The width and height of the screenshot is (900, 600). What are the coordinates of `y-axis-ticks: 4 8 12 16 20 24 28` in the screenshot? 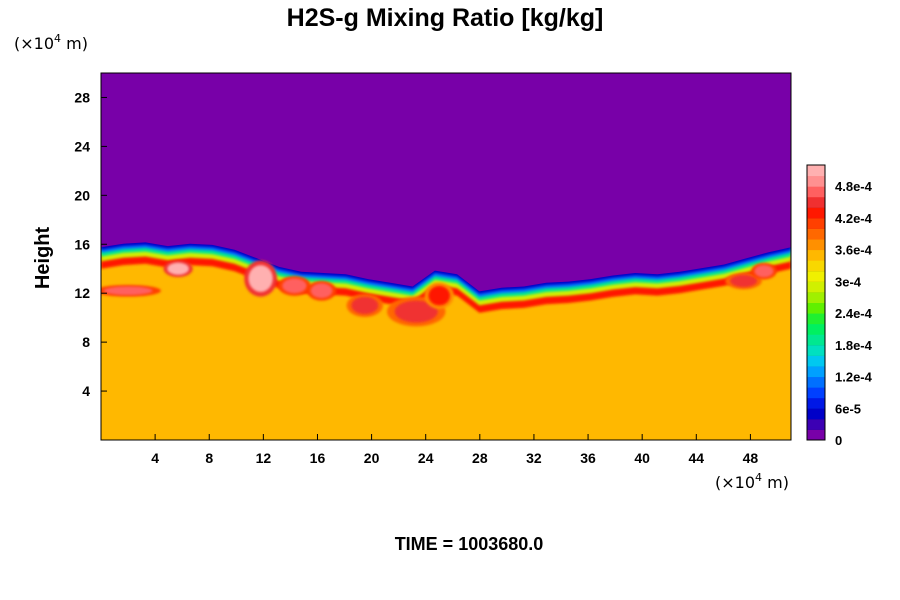 It's located at (90, 244).